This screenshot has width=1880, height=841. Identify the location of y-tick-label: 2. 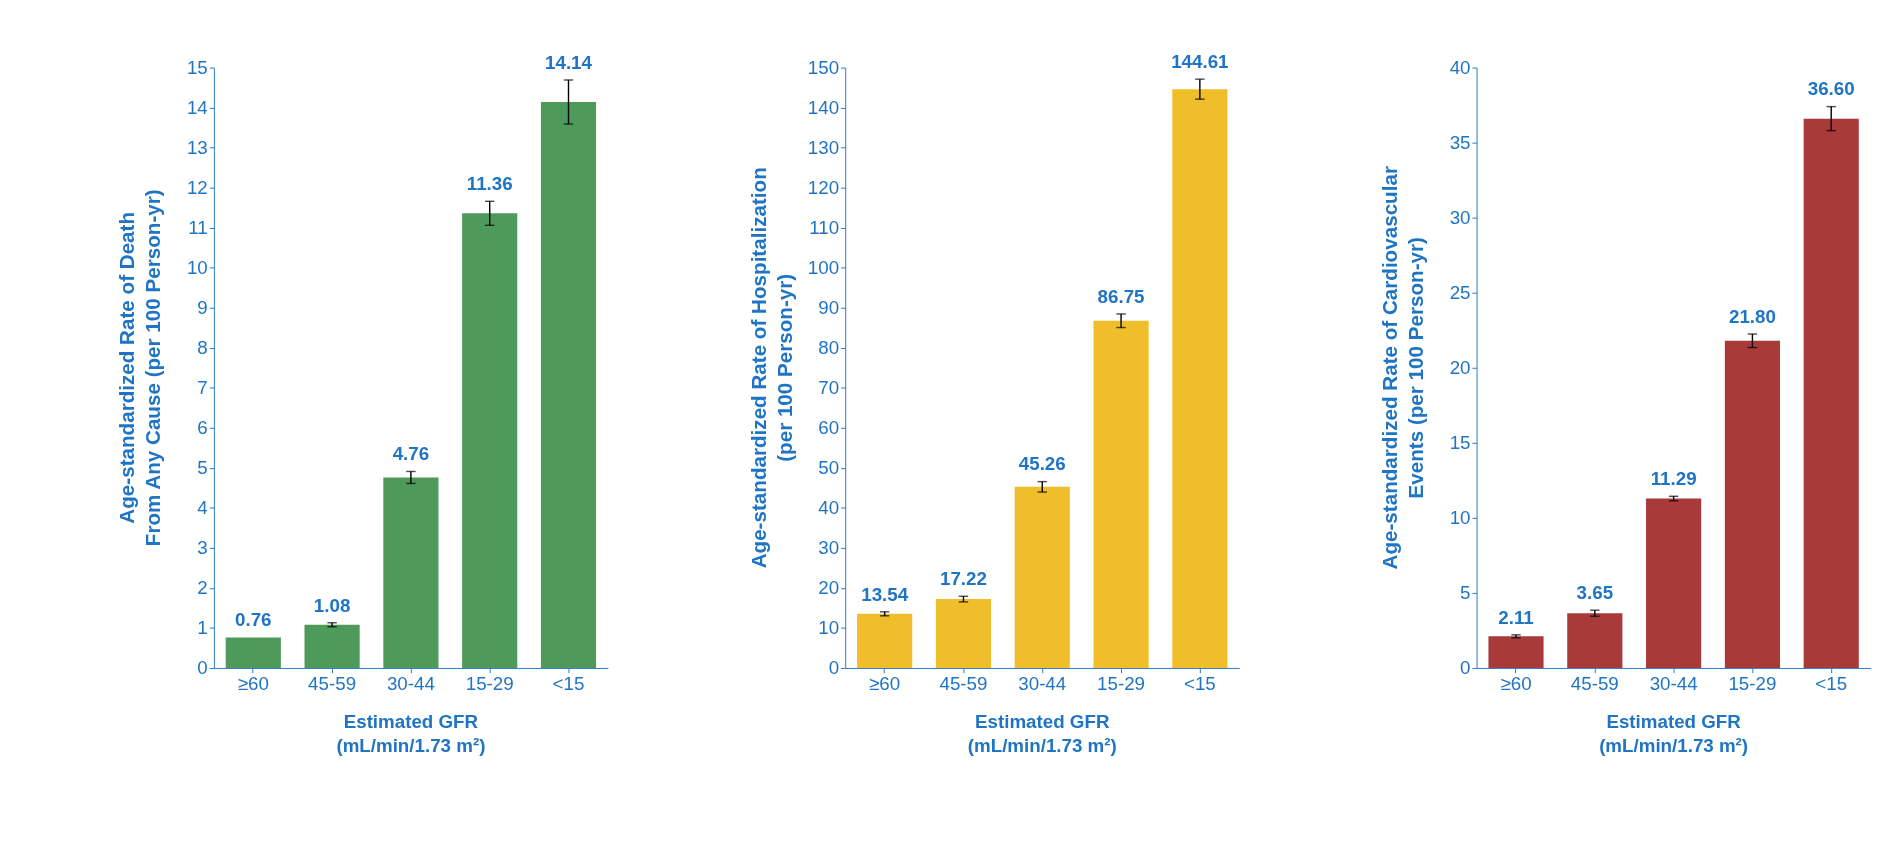
(202, 588).